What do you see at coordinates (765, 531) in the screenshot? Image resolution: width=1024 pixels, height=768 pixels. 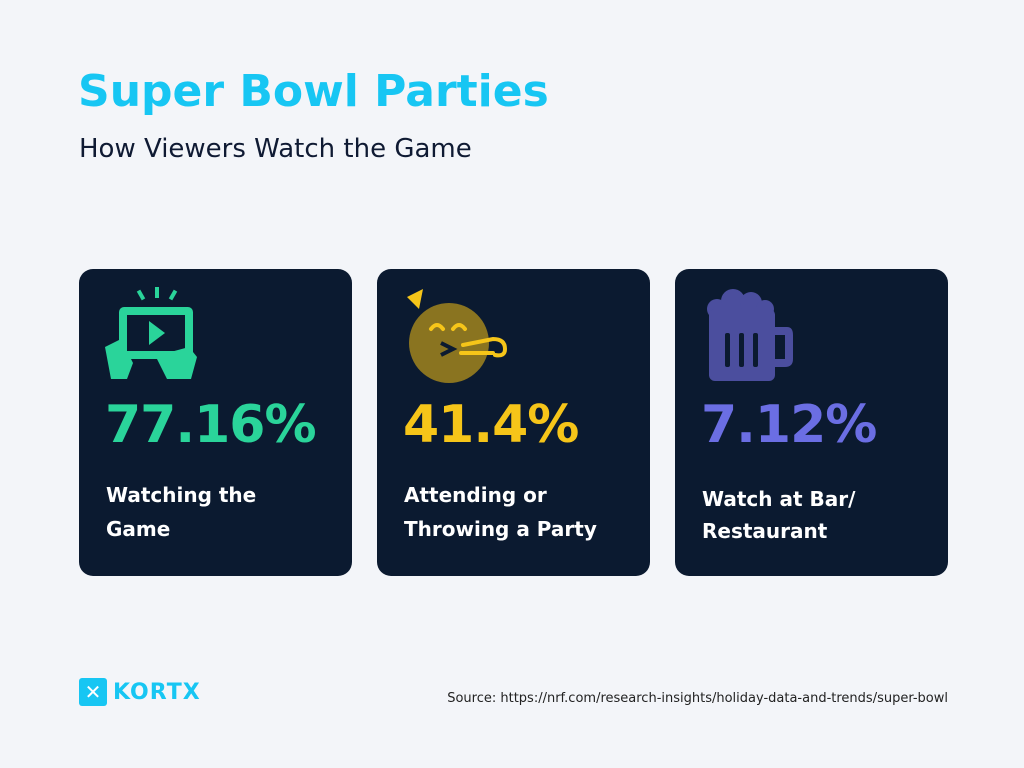 I see `stat-label: Restaurant` at bounding box center [765, 531].